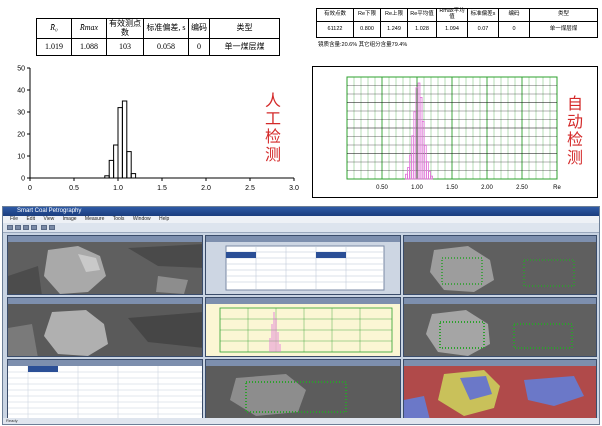 This screenshot has width=602, height=426. Describe the element at coordinates (452, 29) in the screenshot. I see `auto-value-rmax-avg: 1.094` at that location.